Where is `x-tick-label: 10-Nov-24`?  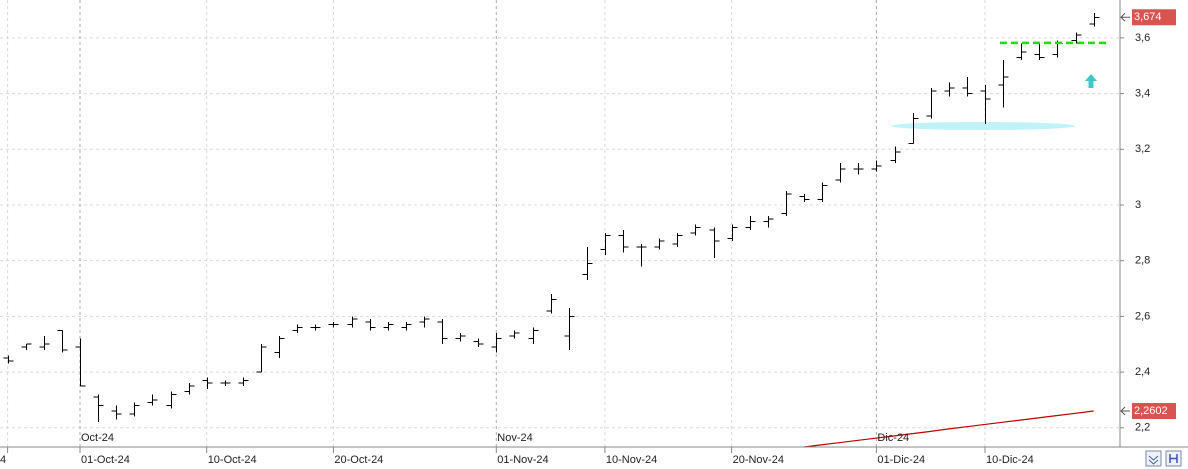 x-tick-label: 10-Nov-24 is located at coordinates (631, 460).